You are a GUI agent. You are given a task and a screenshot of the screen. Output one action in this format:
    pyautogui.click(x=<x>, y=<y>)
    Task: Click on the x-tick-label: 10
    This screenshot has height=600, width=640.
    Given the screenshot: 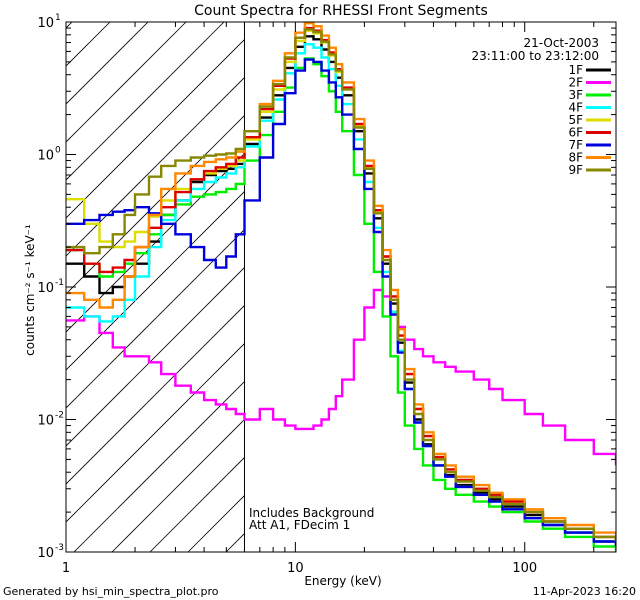 What is the action you would take?
    pyautogui.click(x=295, y=568)
    